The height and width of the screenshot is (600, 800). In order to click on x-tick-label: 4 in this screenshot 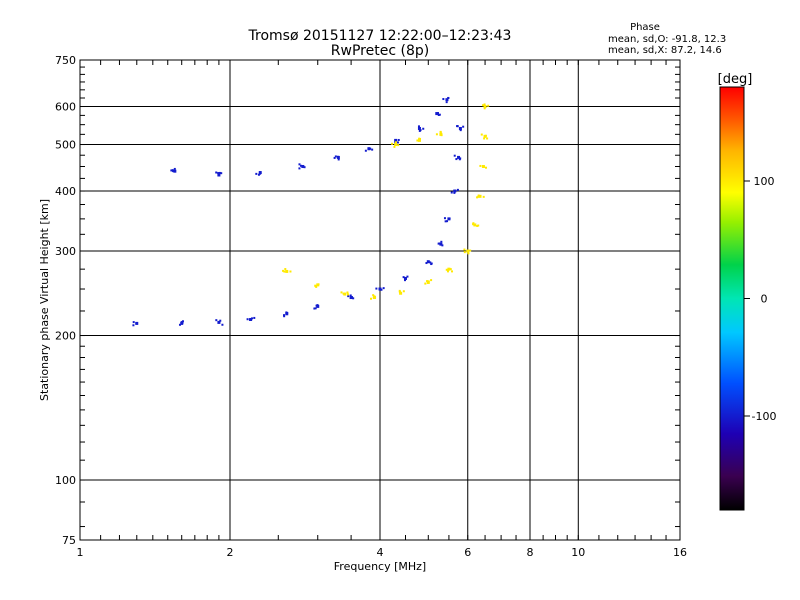, I will do `click(380, 552)`.